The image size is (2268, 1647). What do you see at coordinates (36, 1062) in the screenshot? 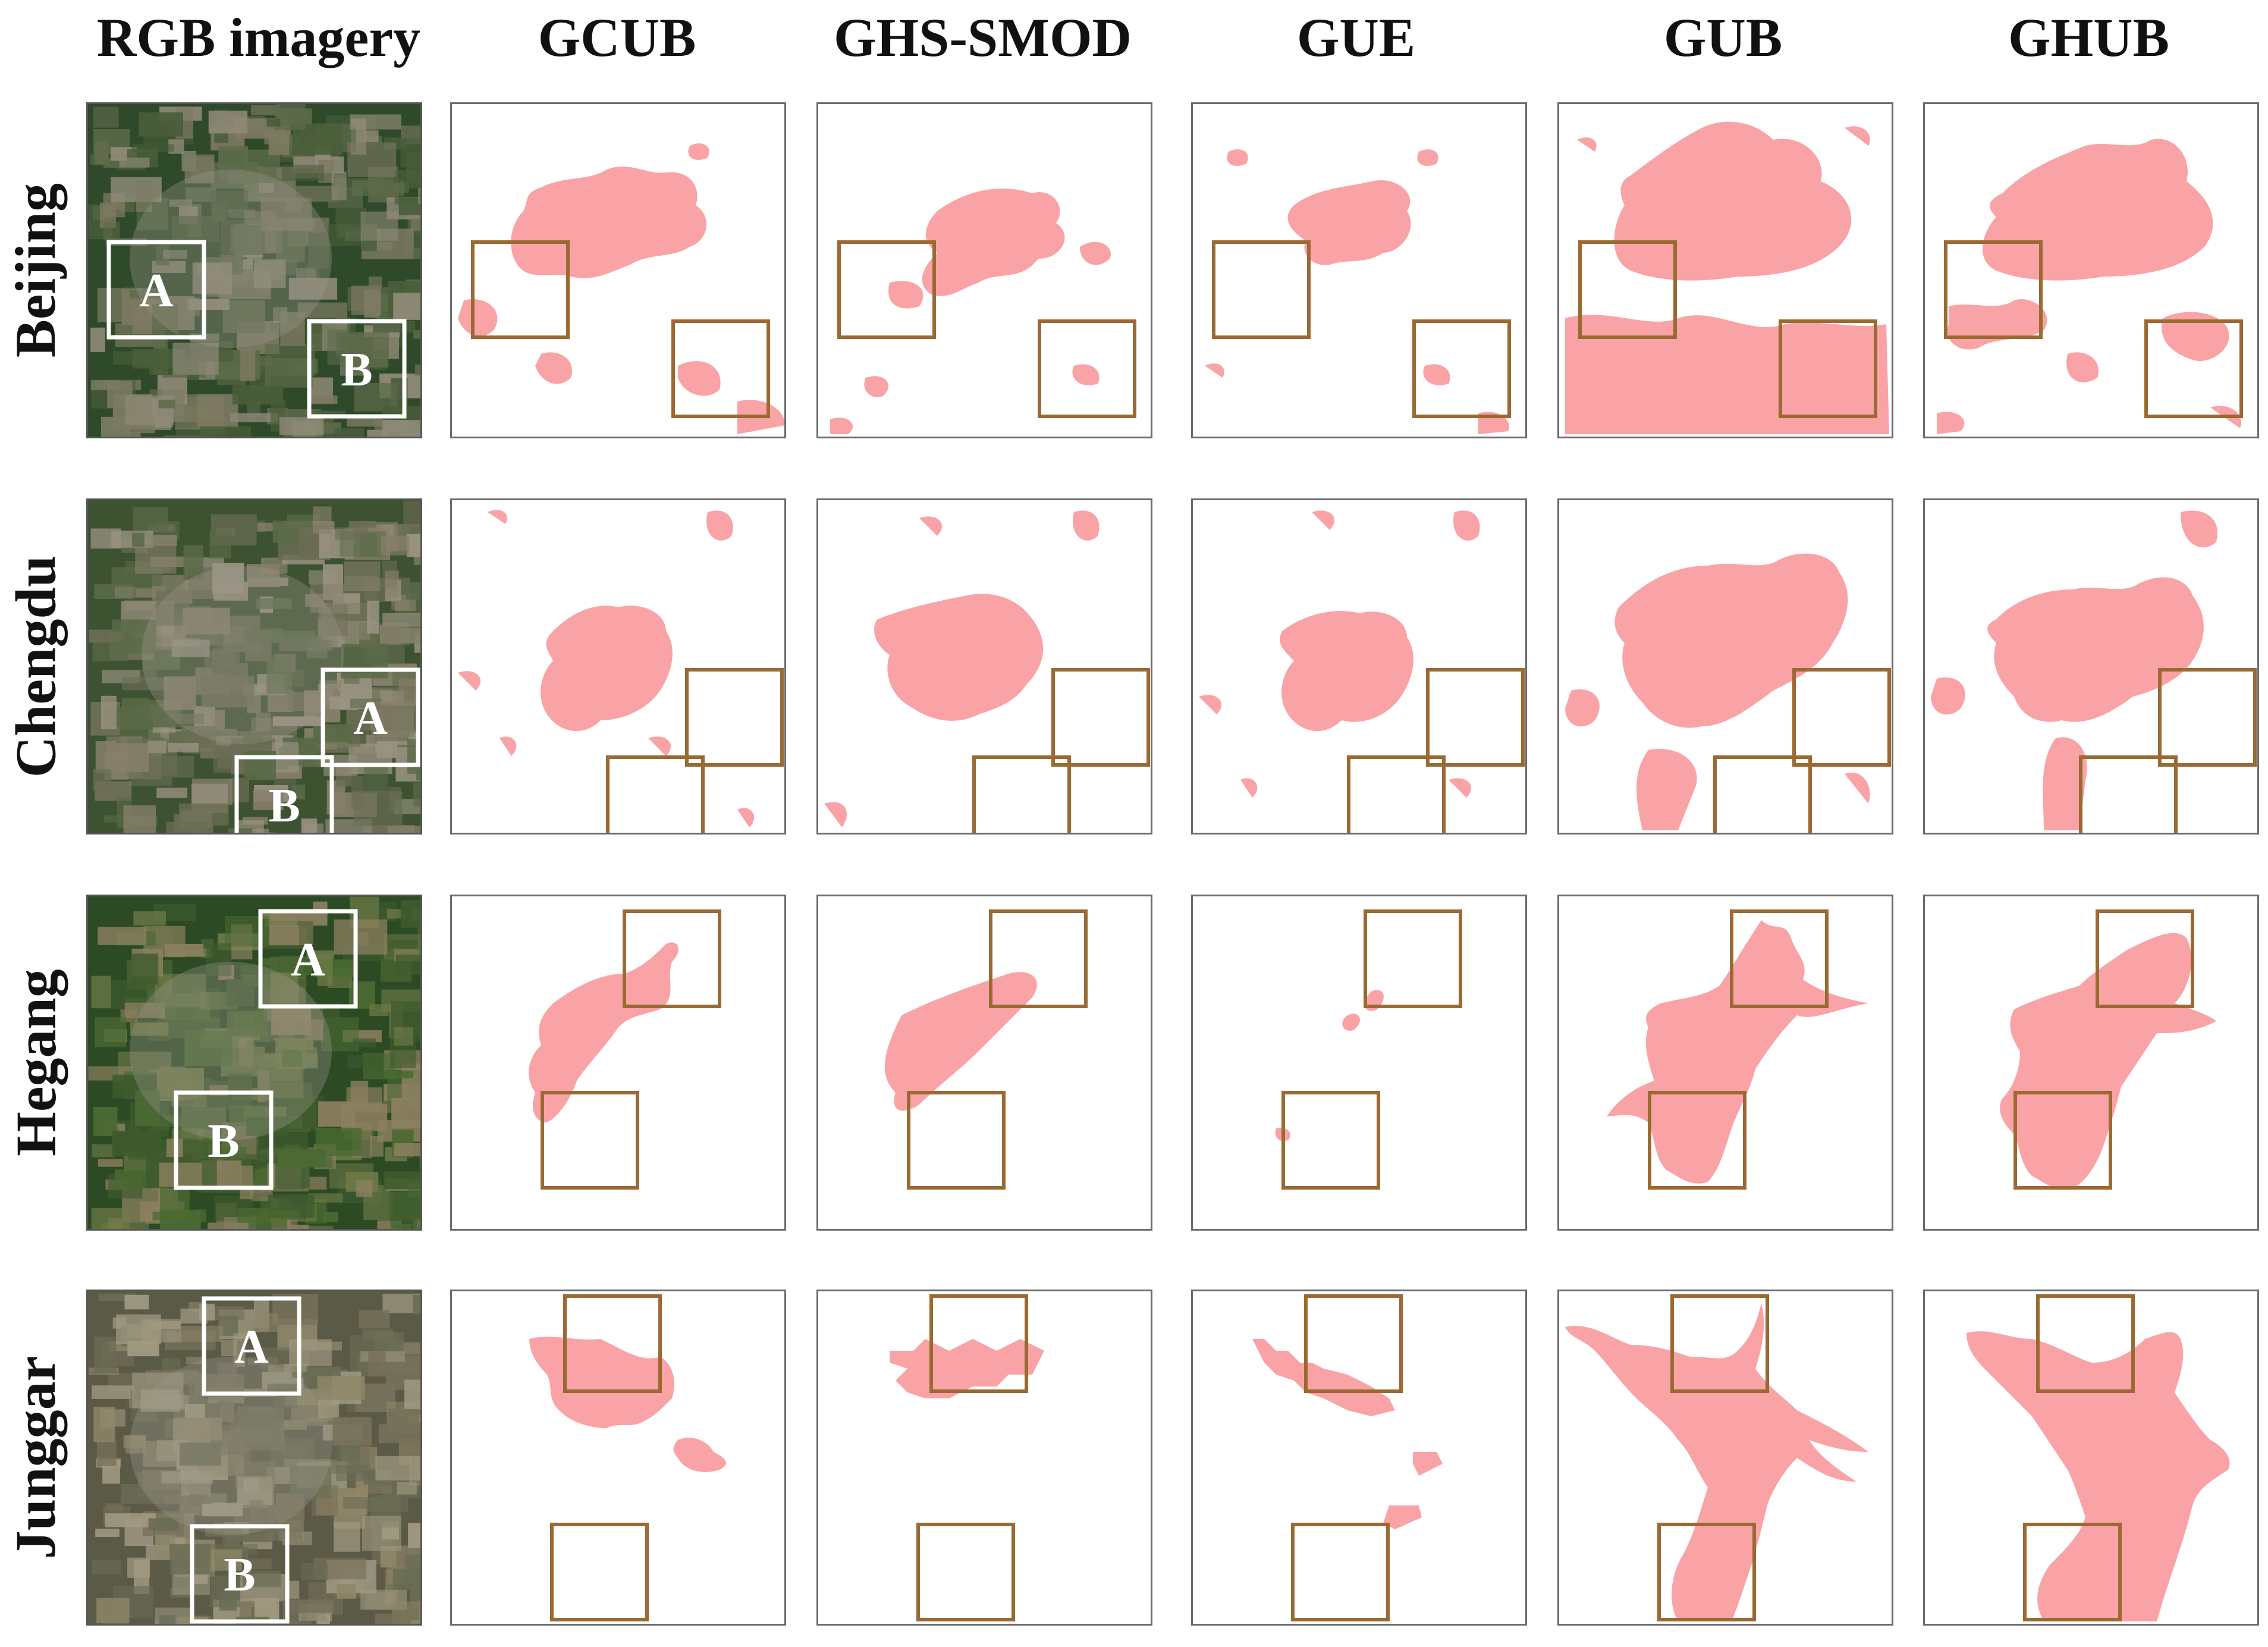
I see `row-label-text: Hegang` at bounding box center [36, 1062].